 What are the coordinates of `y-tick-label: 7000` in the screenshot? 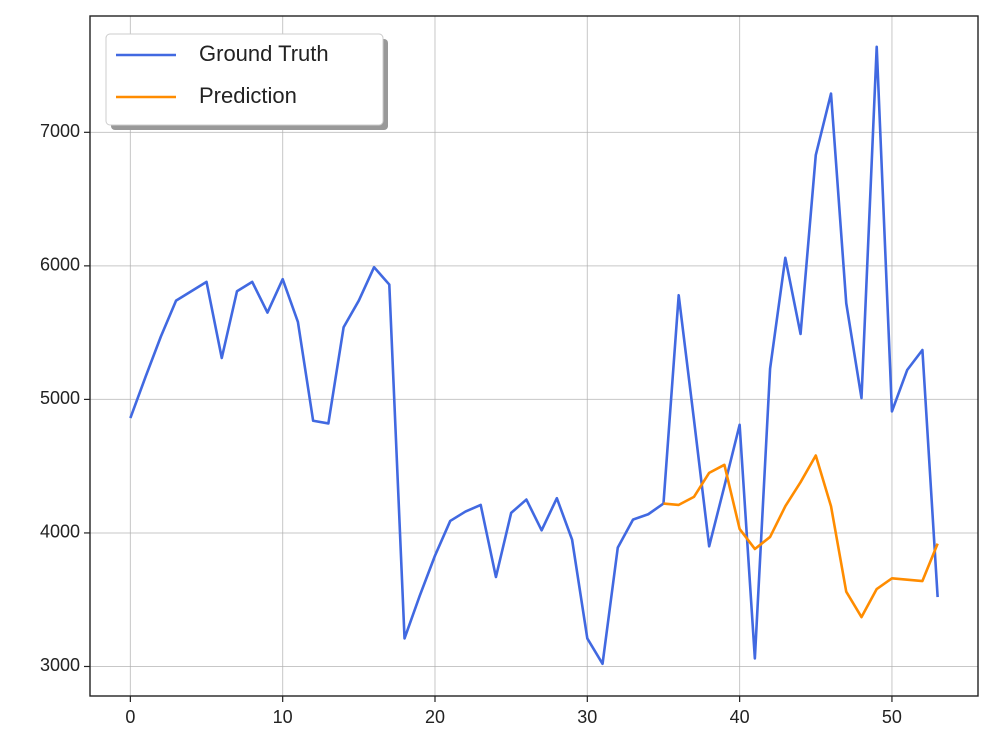 It's located at (60, 131).